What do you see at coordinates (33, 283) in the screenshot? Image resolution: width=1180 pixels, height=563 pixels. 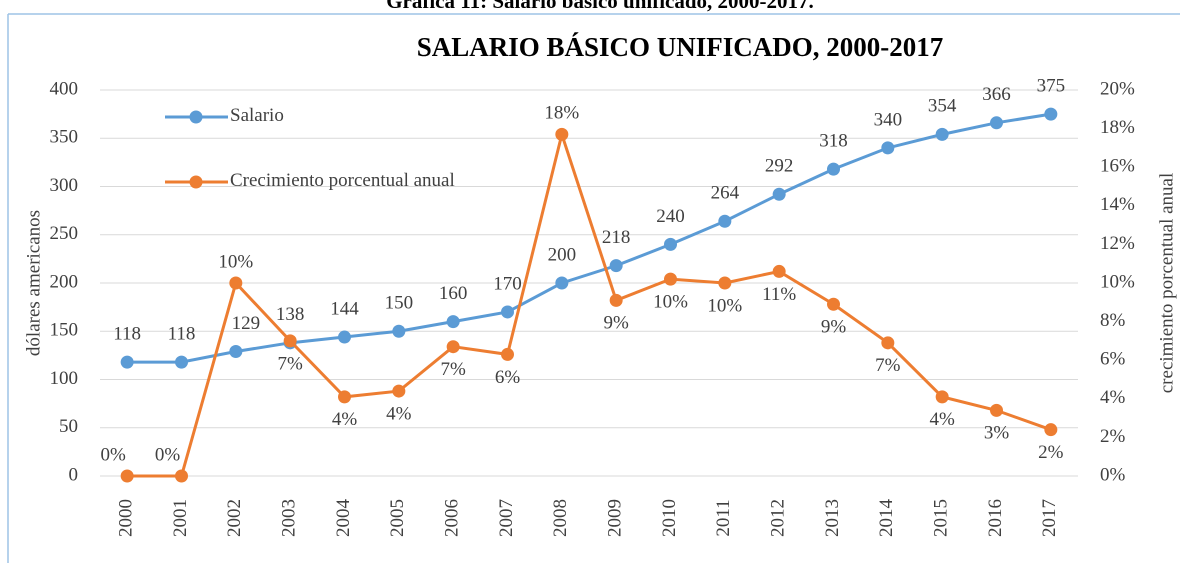 I see `y-axis-label: dólares americanos` at bounding box center [33, 283].